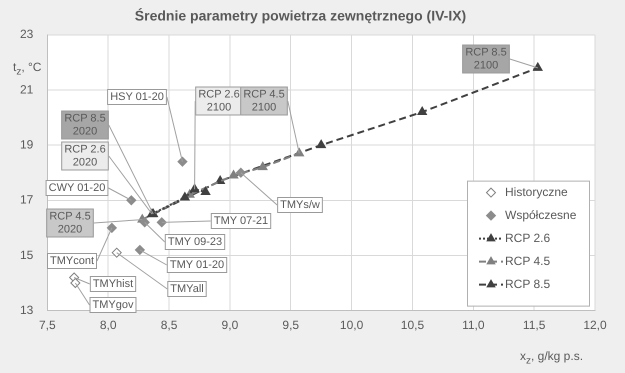 The image size is (625, 373). I want to click on annotation: RCP 2.6 2100, so click(219, 101).